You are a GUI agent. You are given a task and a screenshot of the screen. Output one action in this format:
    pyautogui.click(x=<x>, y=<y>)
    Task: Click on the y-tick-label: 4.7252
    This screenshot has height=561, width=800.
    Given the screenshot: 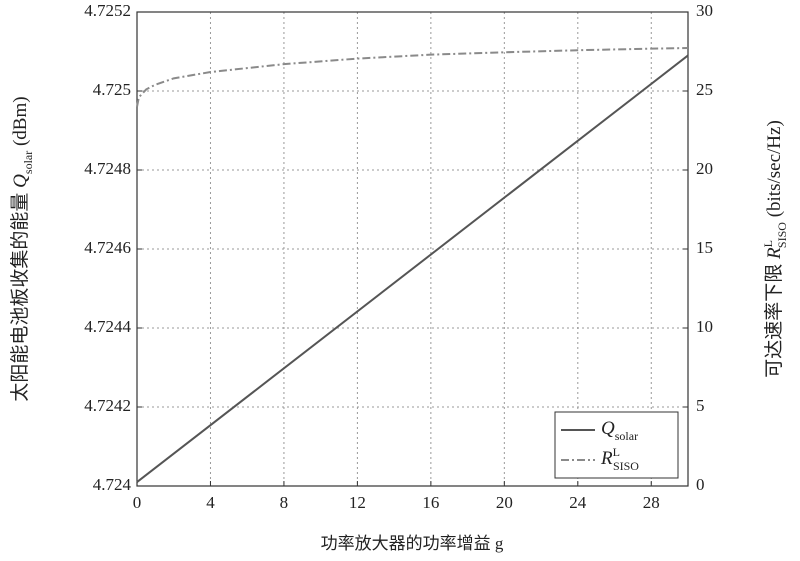 What is the action you would take?
    pyautogui.click(x=107, y=10)
    